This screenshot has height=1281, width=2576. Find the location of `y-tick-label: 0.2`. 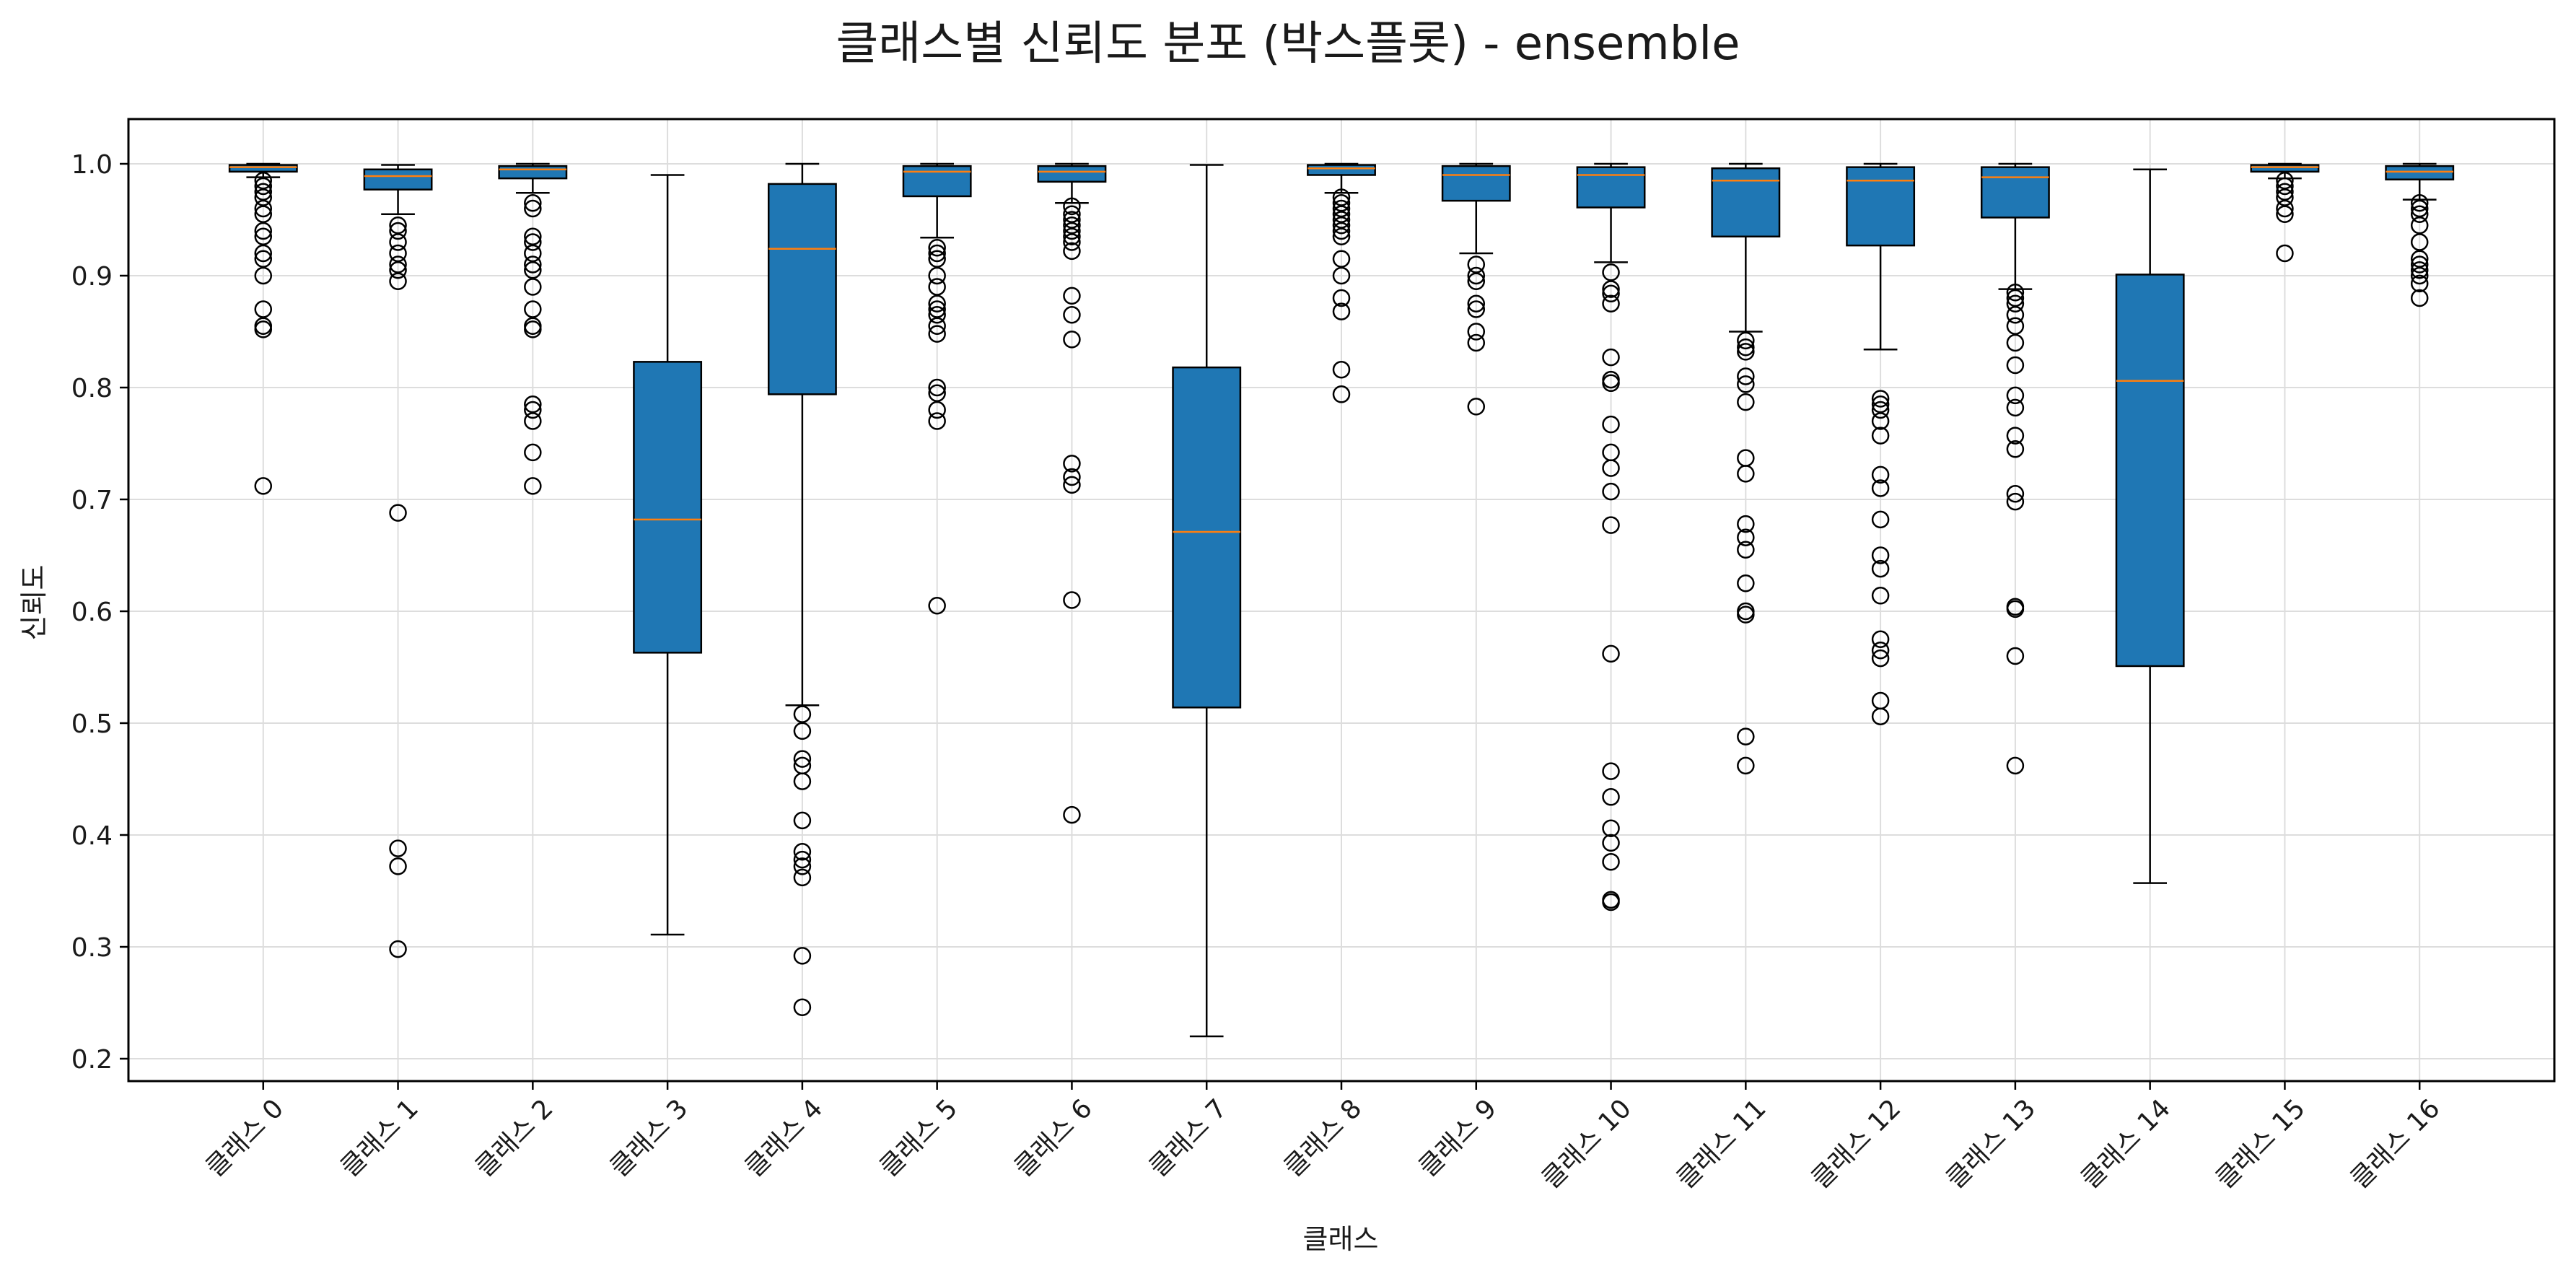

y-tick-label: 0.2 is located at coordinates (92, 1060).